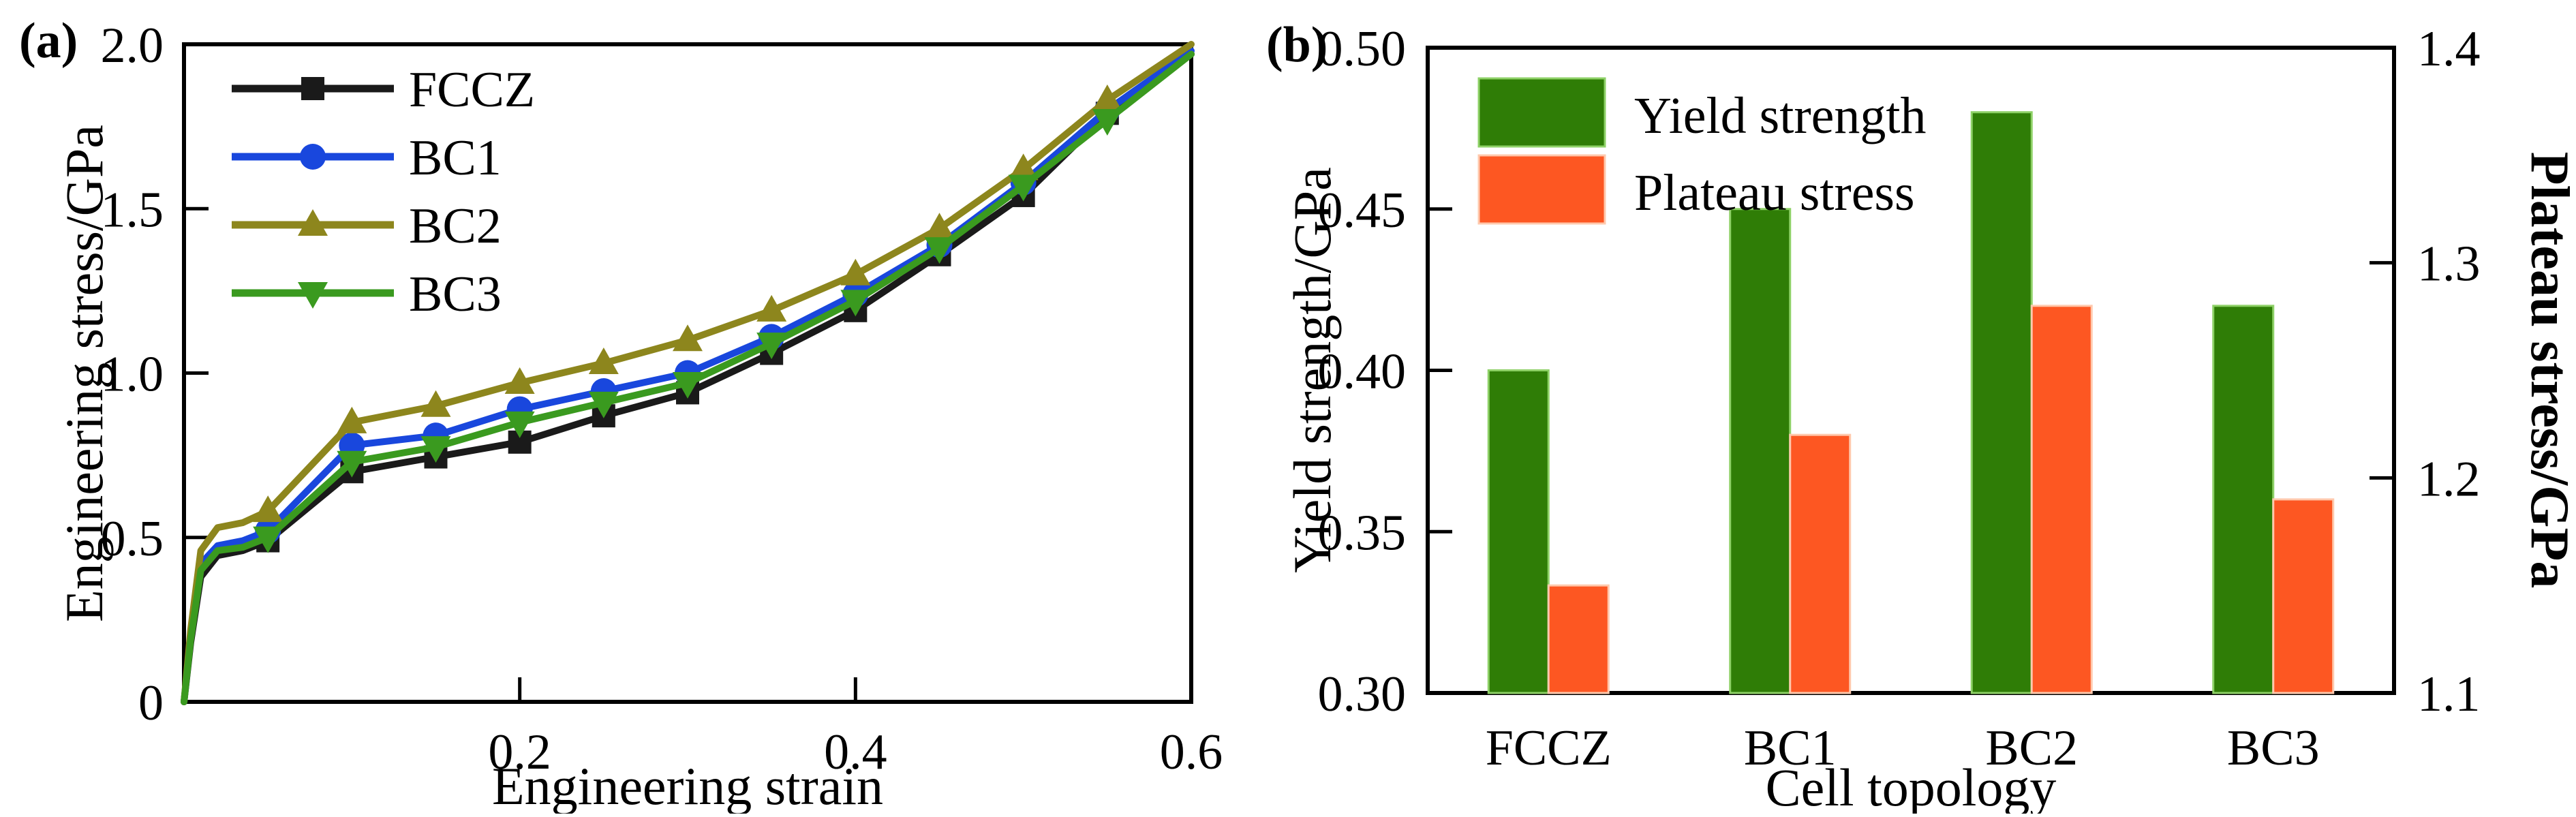  Describe the element at coordinates (367, 158) in the screenshot. I see `legend-item-BC1: BC1` at that location.